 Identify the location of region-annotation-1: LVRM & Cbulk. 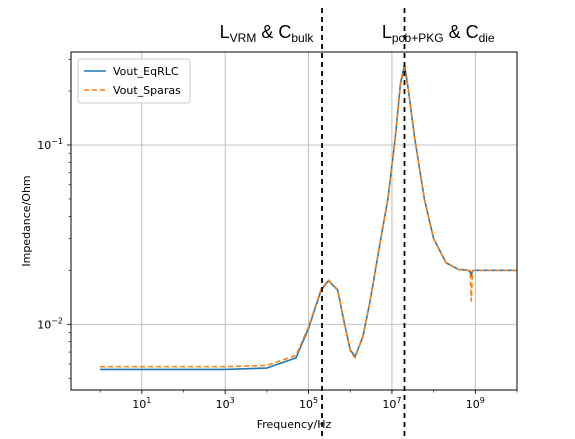
(267, 33).